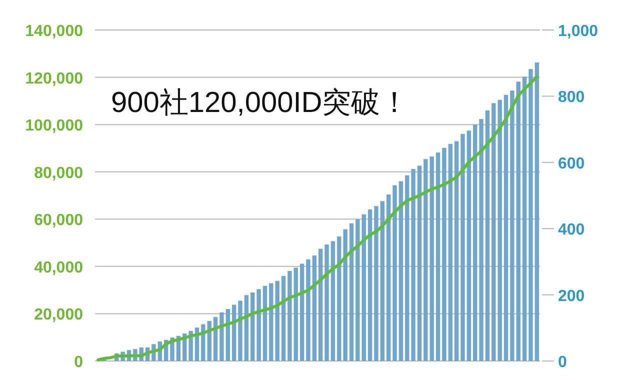 Image resolution: width=620 pixels, height=380 pixels. What do you see at coordinates (54, 79) in the screenshot?
I see `y-tick-label: 120,000` at bounding box center [54, 79].